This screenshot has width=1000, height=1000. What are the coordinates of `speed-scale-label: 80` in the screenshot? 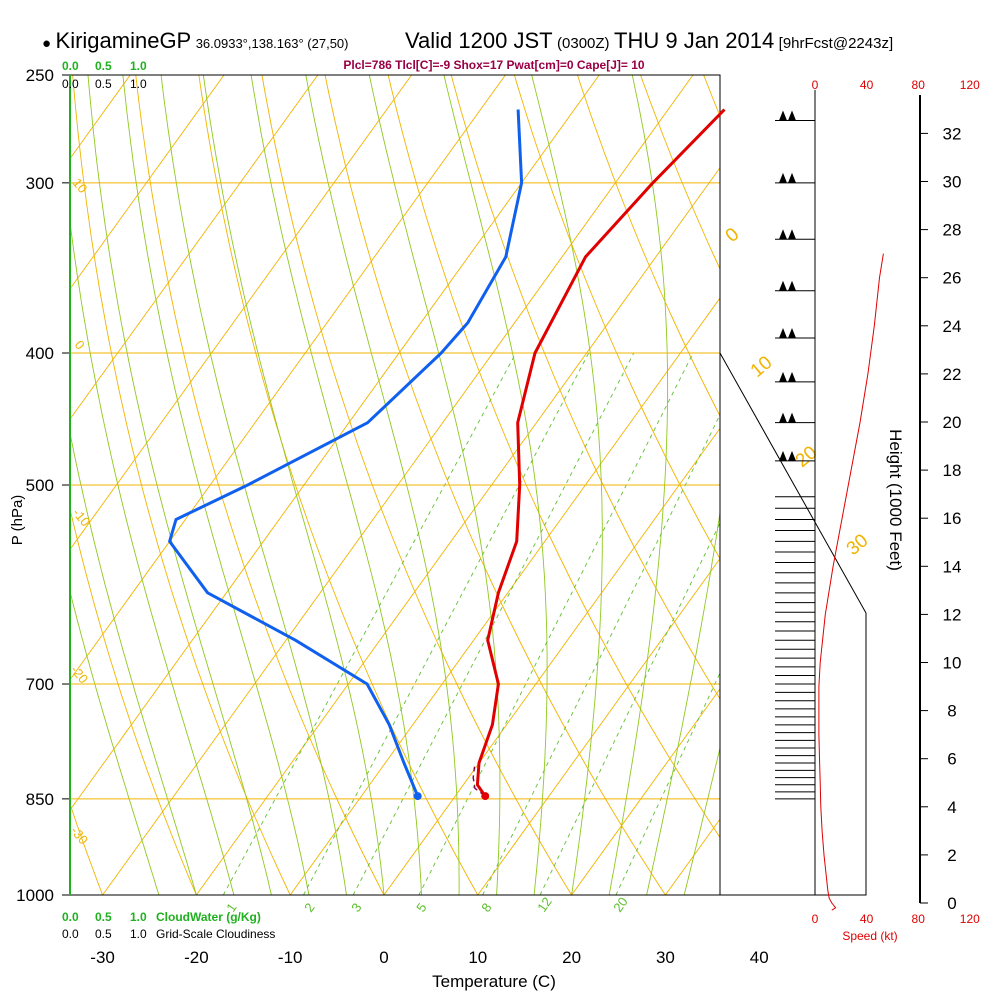 It's located at (919, 919).